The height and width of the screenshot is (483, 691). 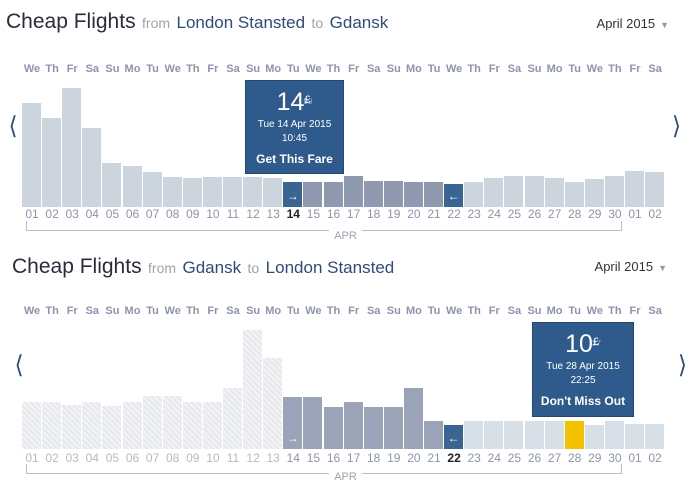 What do you see at coordinates (294, 159) in the screenshot?
I see `get-fare-button: Get This Fare` at bounding box center [294, 159].